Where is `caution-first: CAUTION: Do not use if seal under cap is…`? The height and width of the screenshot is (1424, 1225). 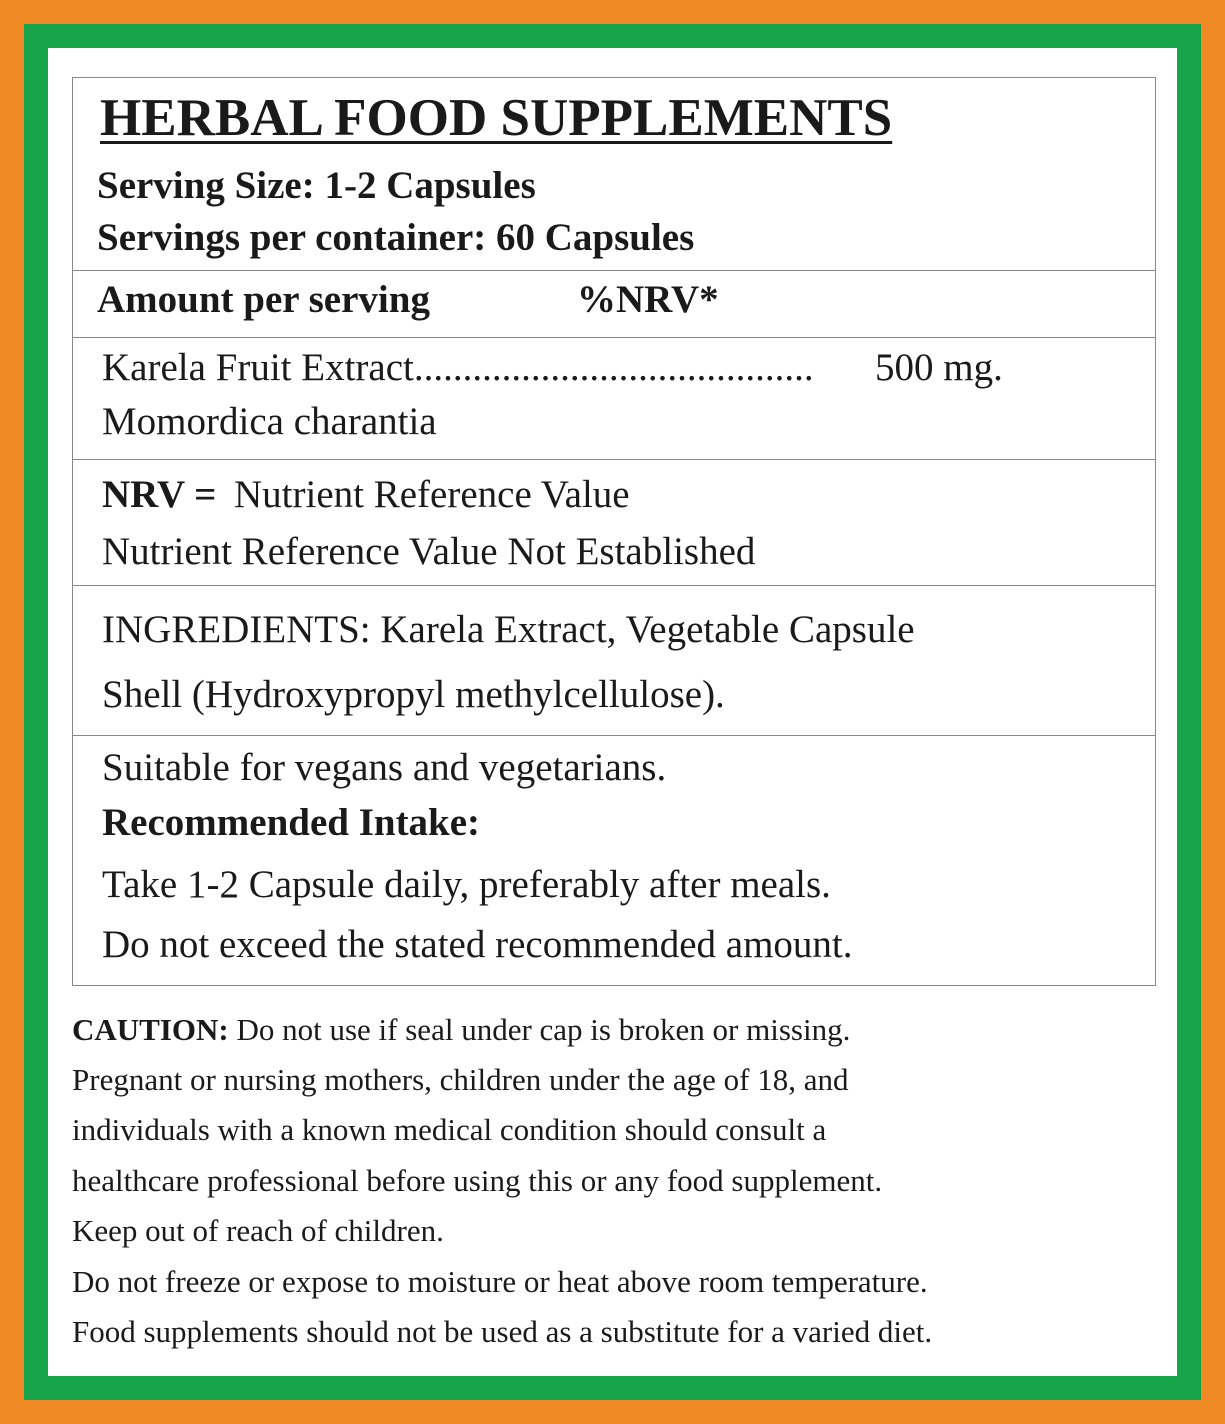 caution-first: CAUTION: Do not use if seal under cap is… is located at coordinates (461, 1030).